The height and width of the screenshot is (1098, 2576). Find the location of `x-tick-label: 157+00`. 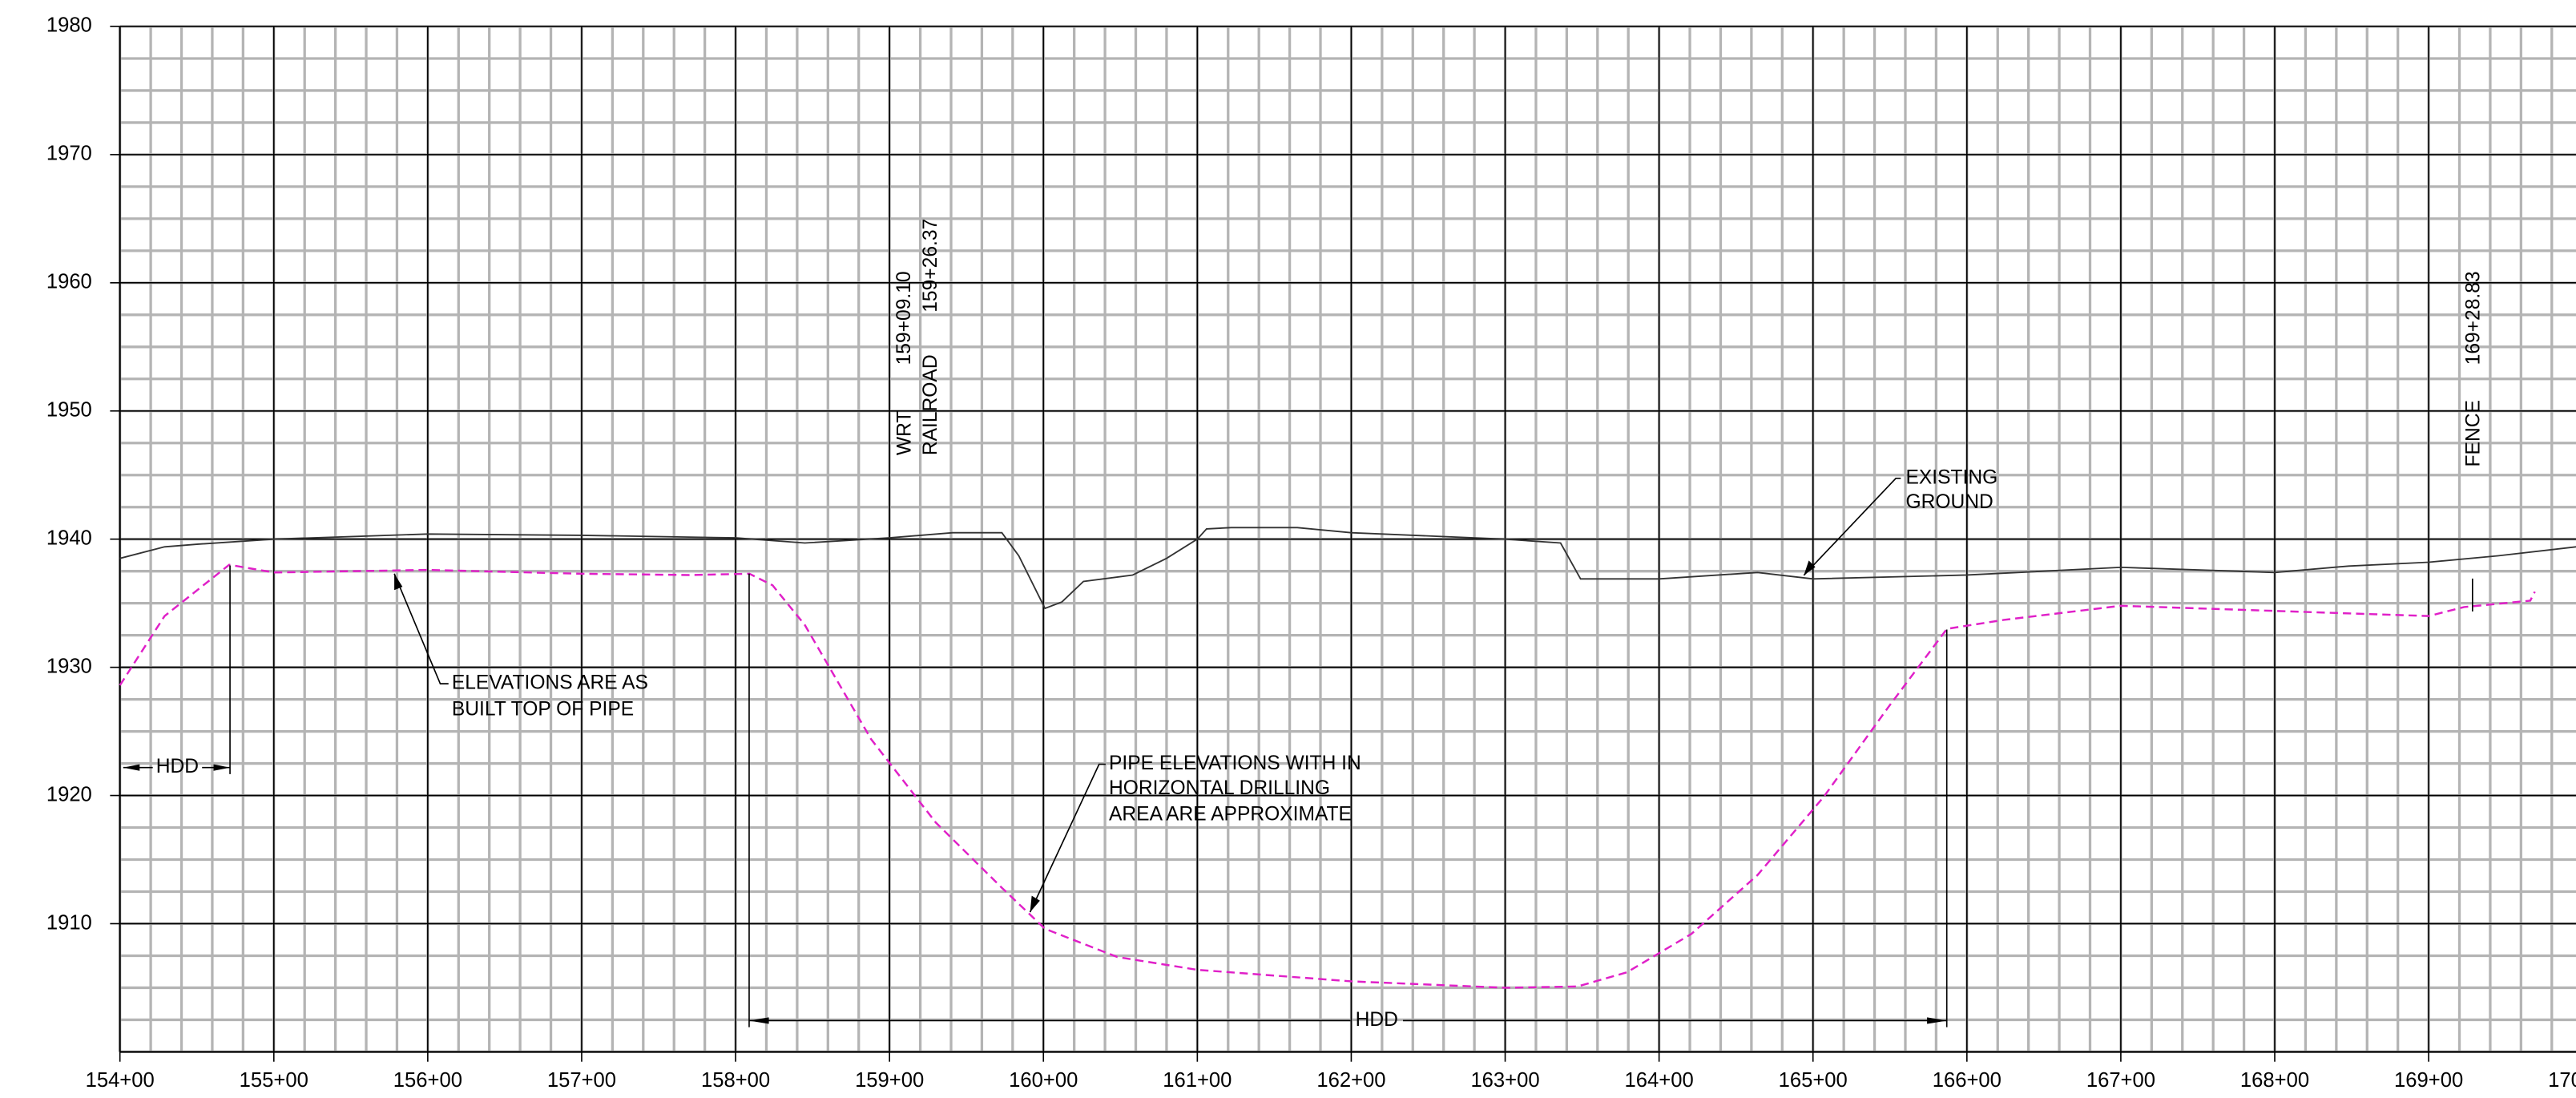

x-tick-label: 157+00 is located at coordinates (581, 1080).